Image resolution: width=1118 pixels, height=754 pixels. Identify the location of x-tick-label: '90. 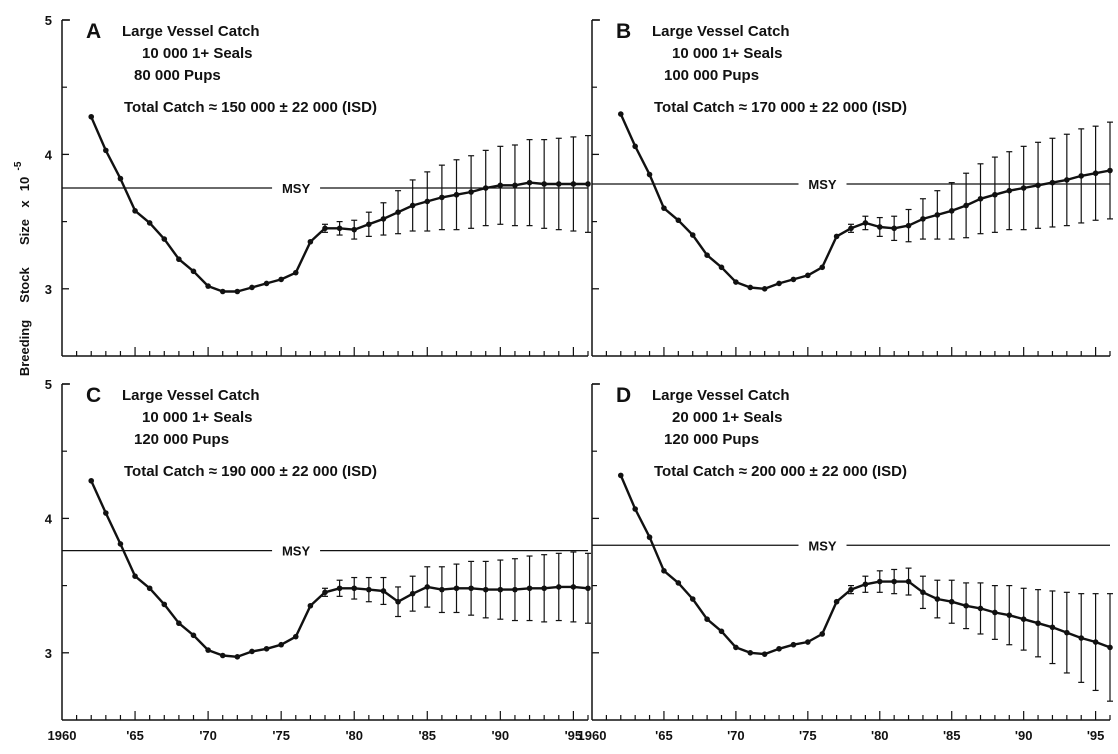
(501, 735).